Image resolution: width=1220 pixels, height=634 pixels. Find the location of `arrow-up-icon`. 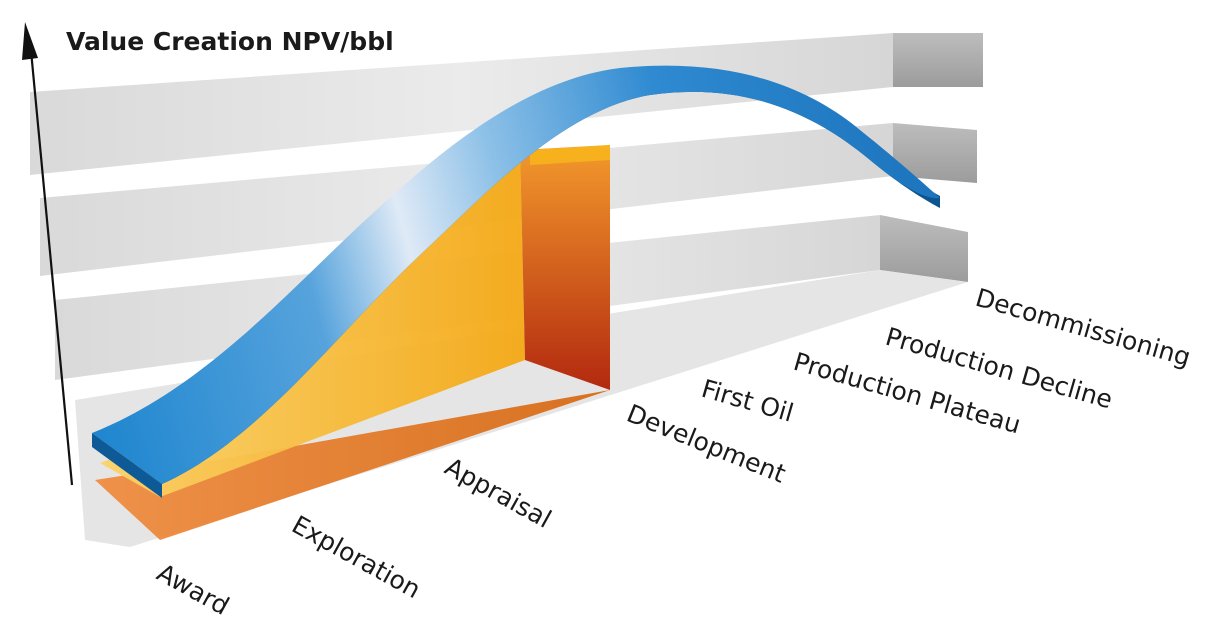

arrow-up-icon is located at coordinates (30, 41).